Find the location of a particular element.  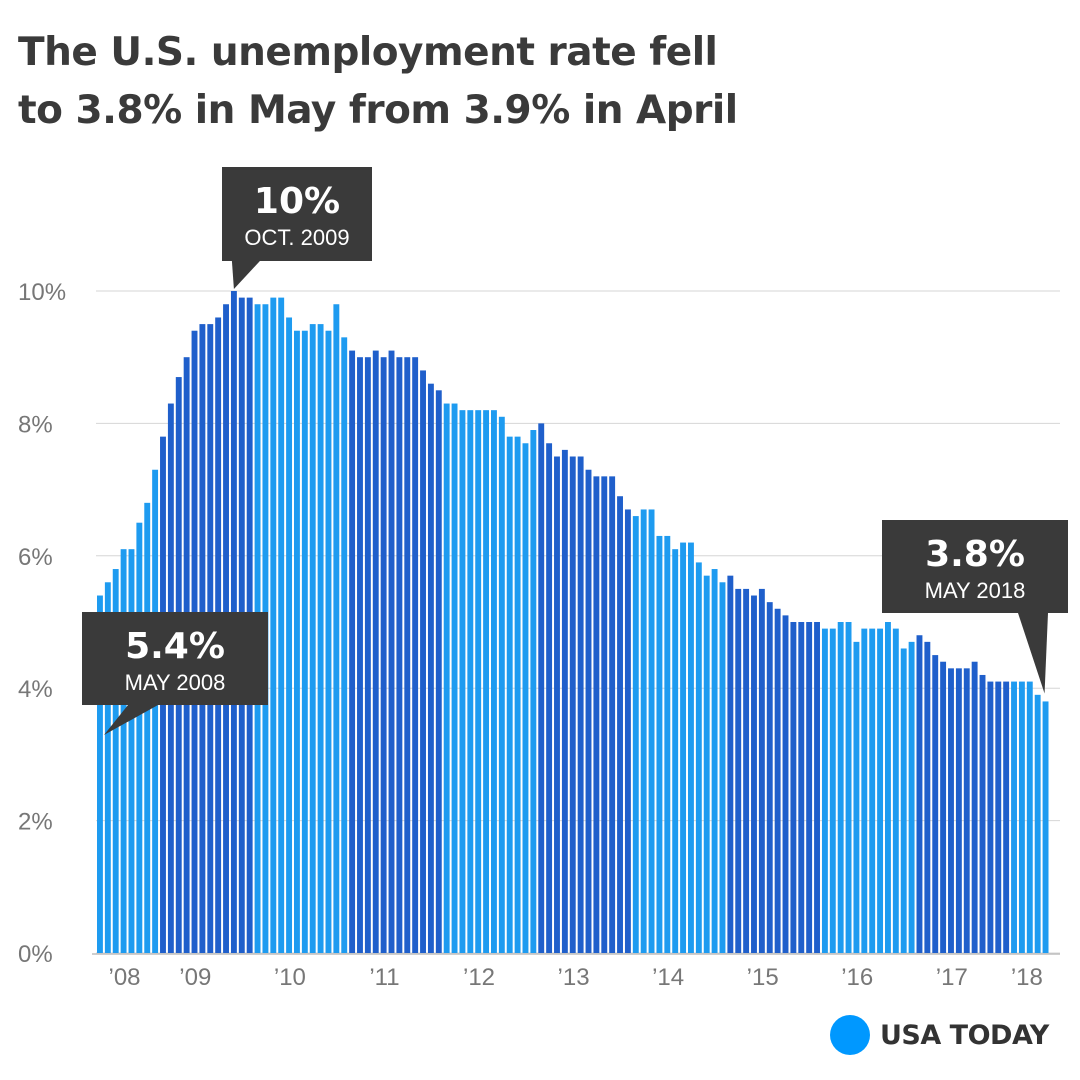

bar-2013-feb is located at coordinates (549, 698).